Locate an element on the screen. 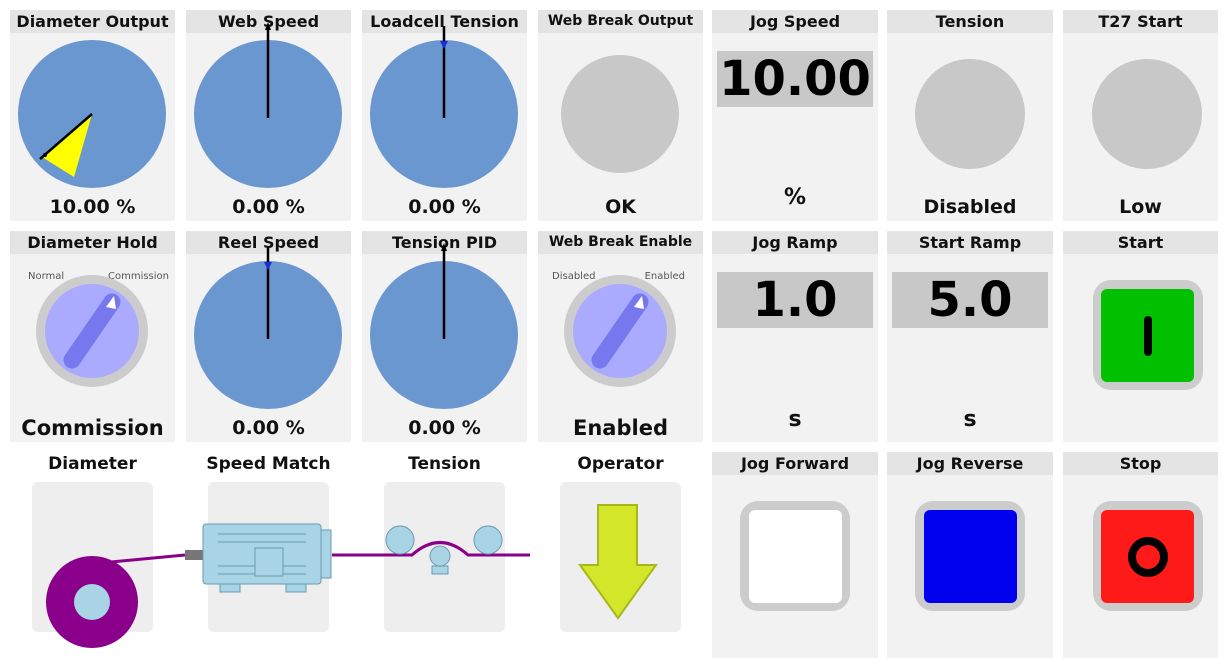 This screenshot has width=1223, height=658. diameter-hold-left-label: Normal is located at coordinates (46, 276).